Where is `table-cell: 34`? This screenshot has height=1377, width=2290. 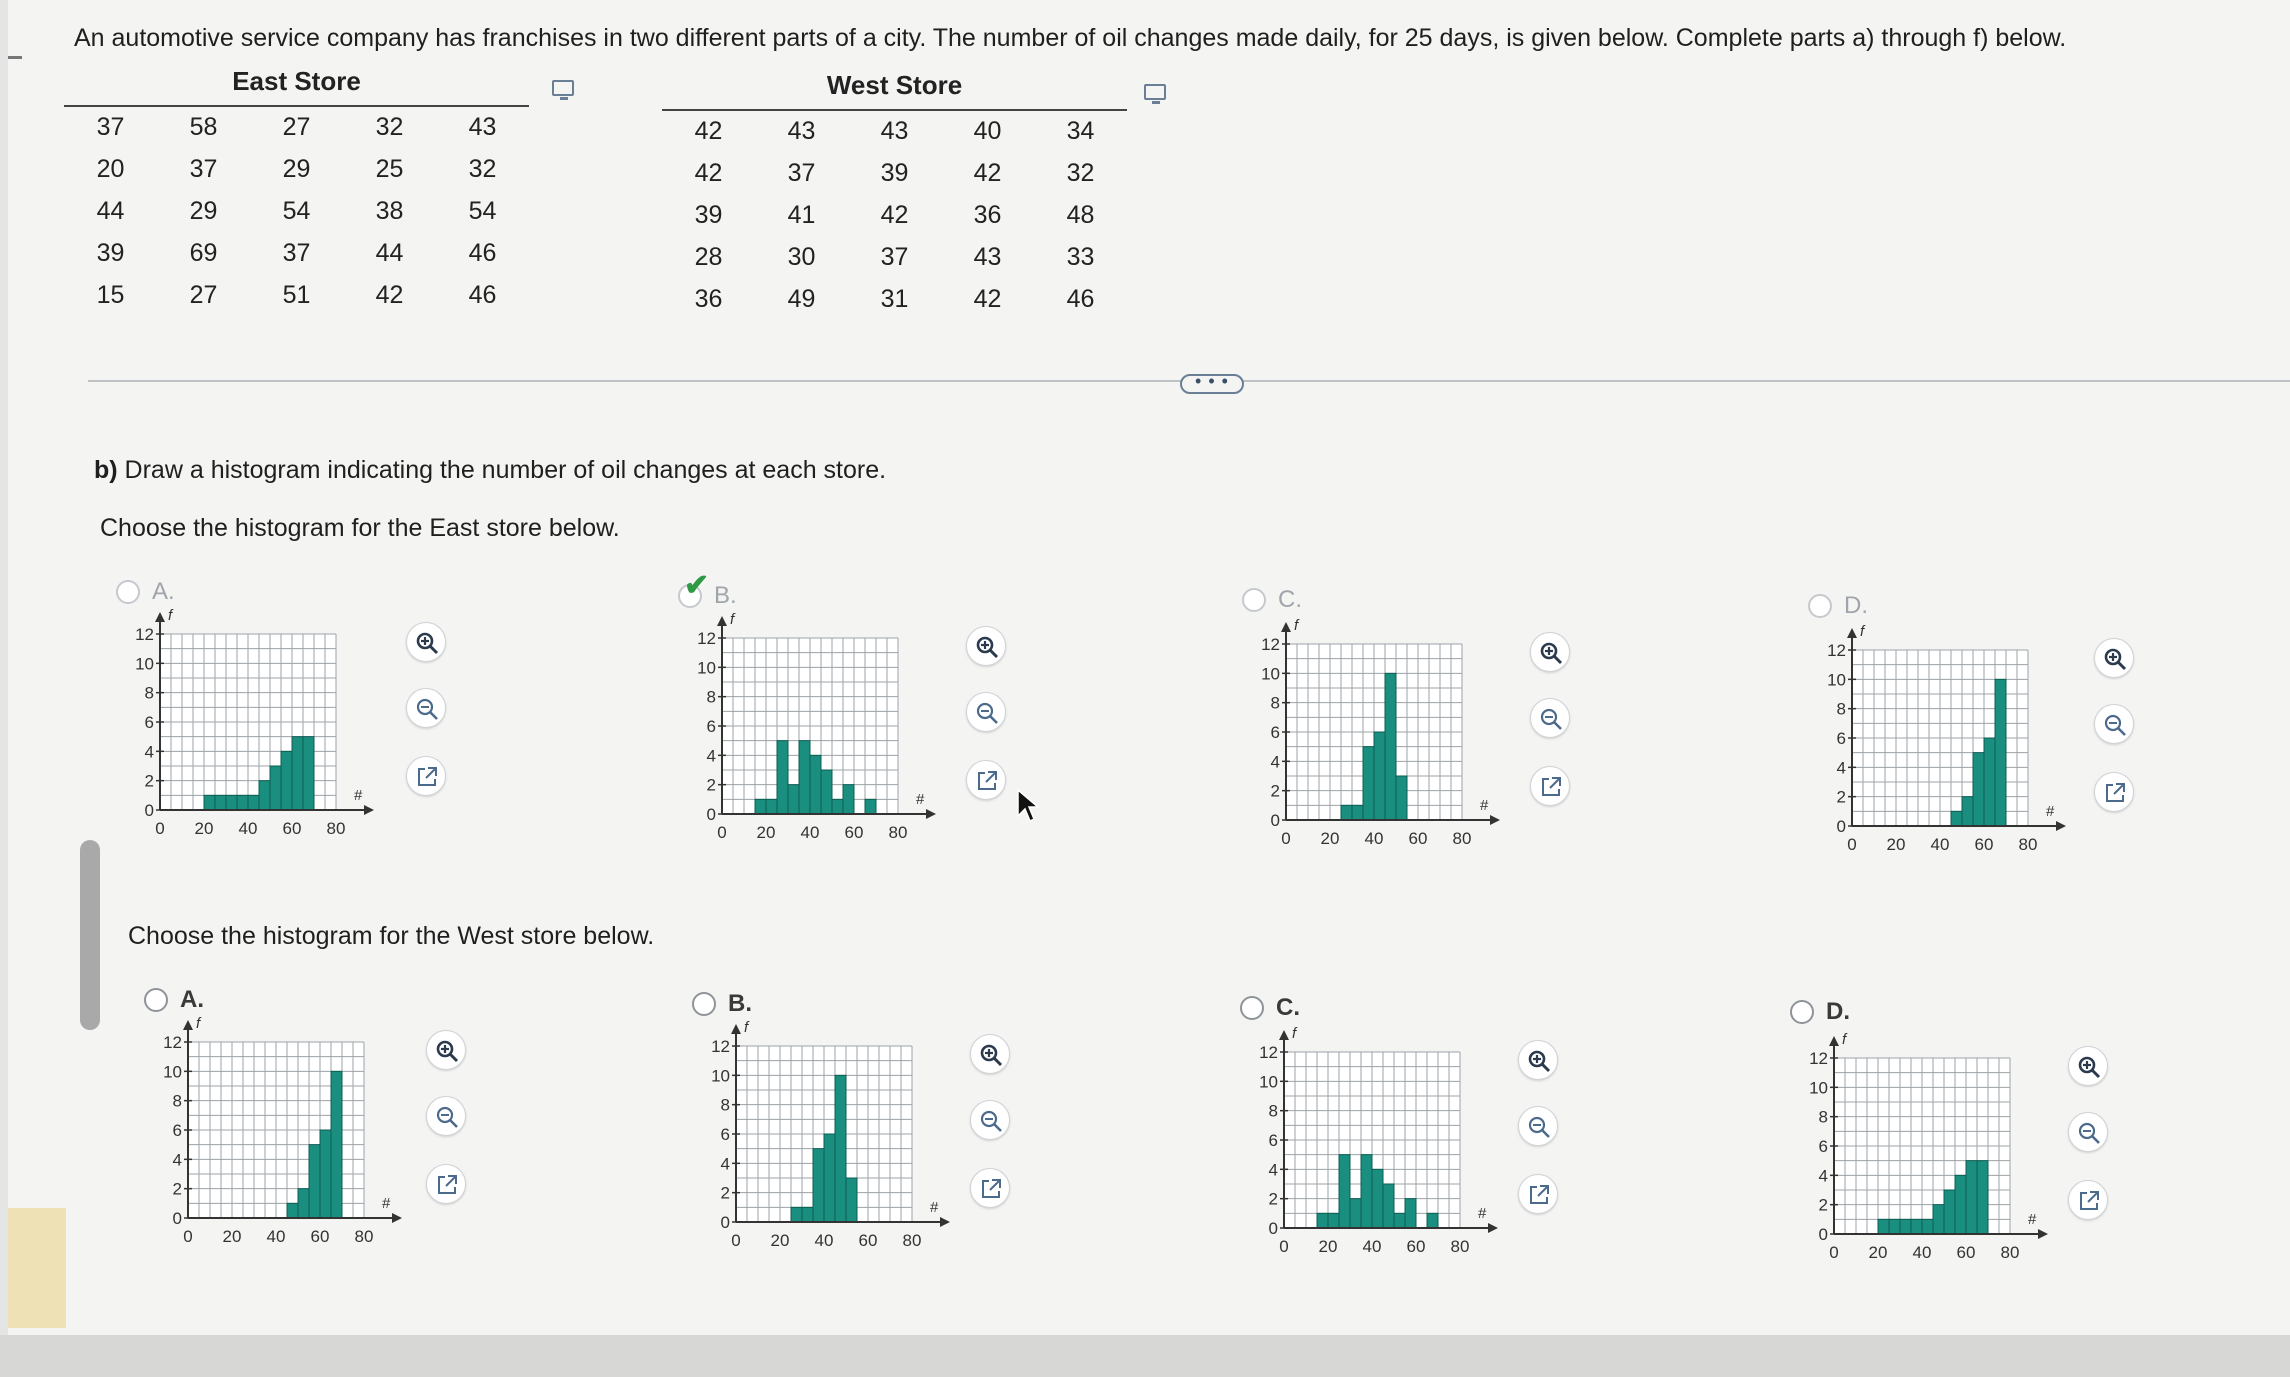 table-cell: 34 is located at coordinates (1080, 131).